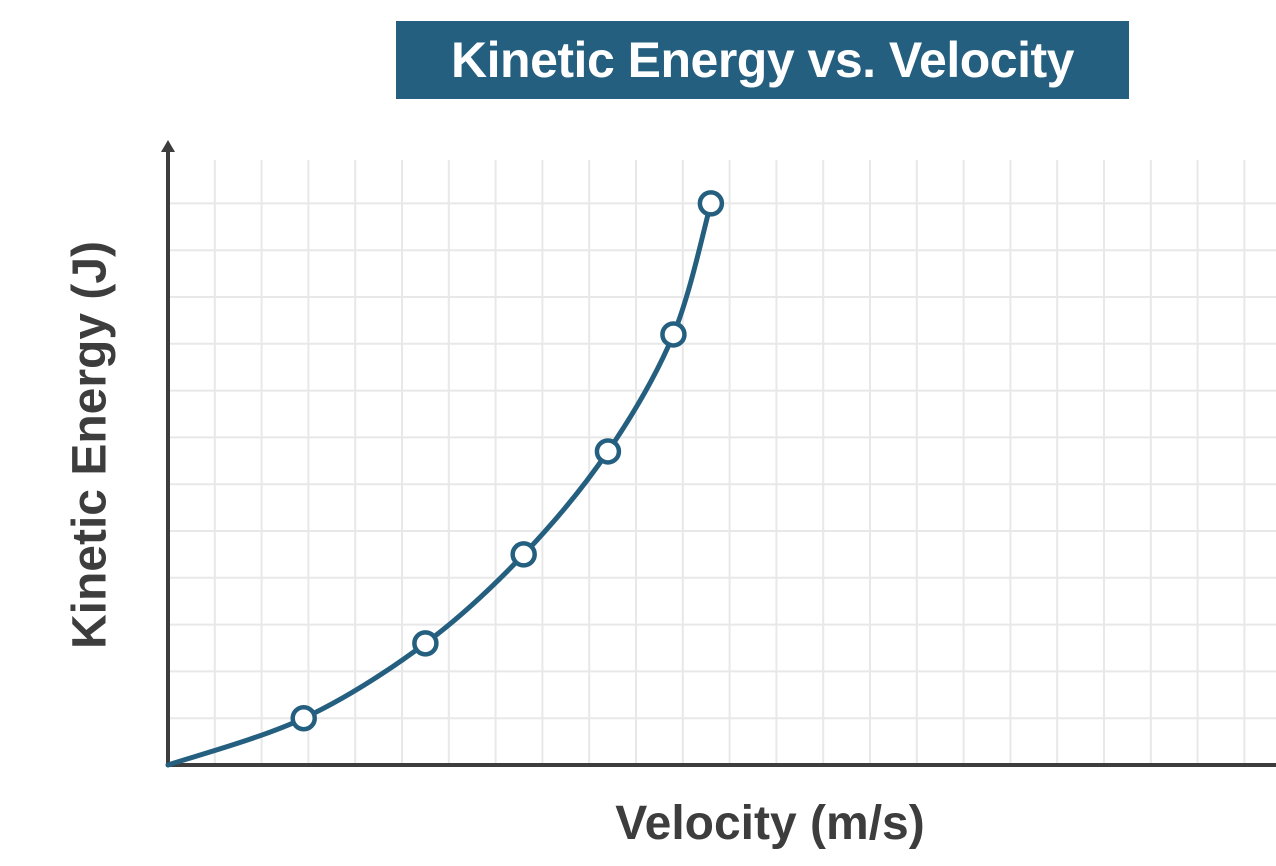 This screenshot has height=866, width=1276. I want to click on y-axis-arrow, so click(168, 146).